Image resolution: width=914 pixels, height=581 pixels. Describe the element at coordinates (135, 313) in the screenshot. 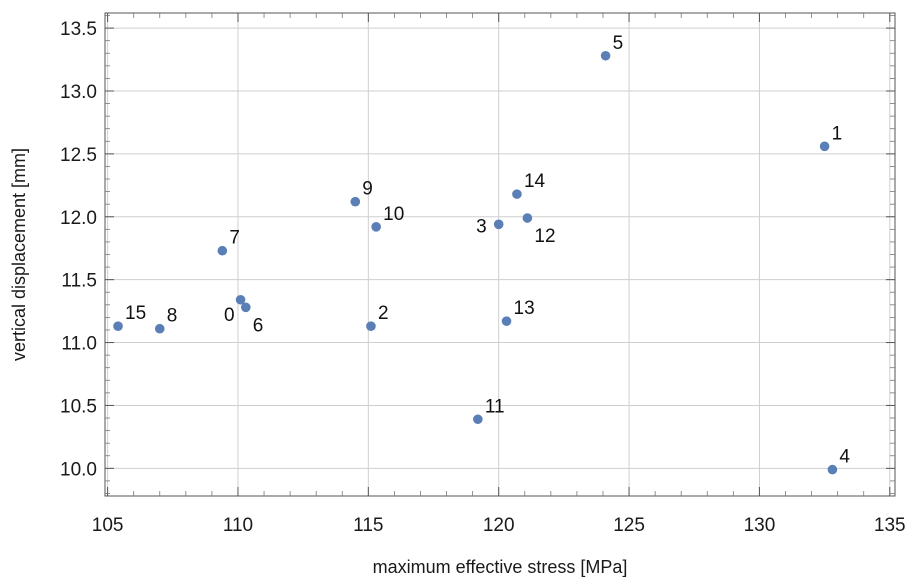

I see `point-label: 15` at that location.